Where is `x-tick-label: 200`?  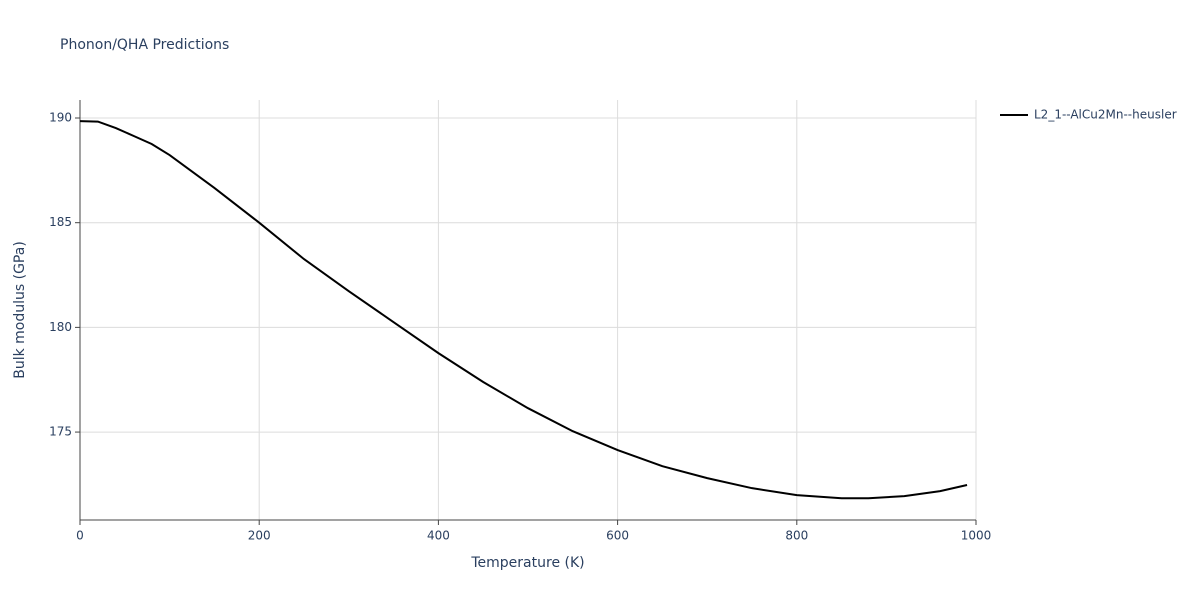 x-tick-label: 200 is located at coordinates (259, 536).